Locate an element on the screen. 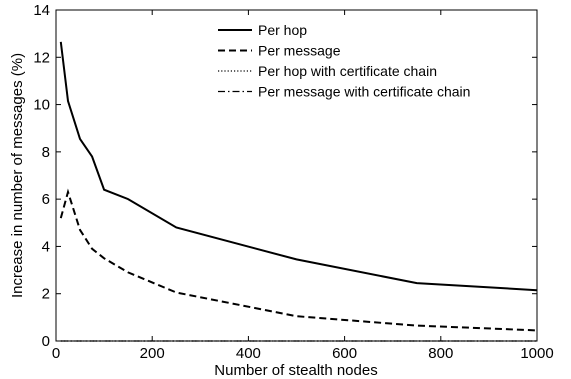 Image resolution: width=571 pixels, height=379 pixels. x-tick-label: 0 is located at coordinates (56, 353).